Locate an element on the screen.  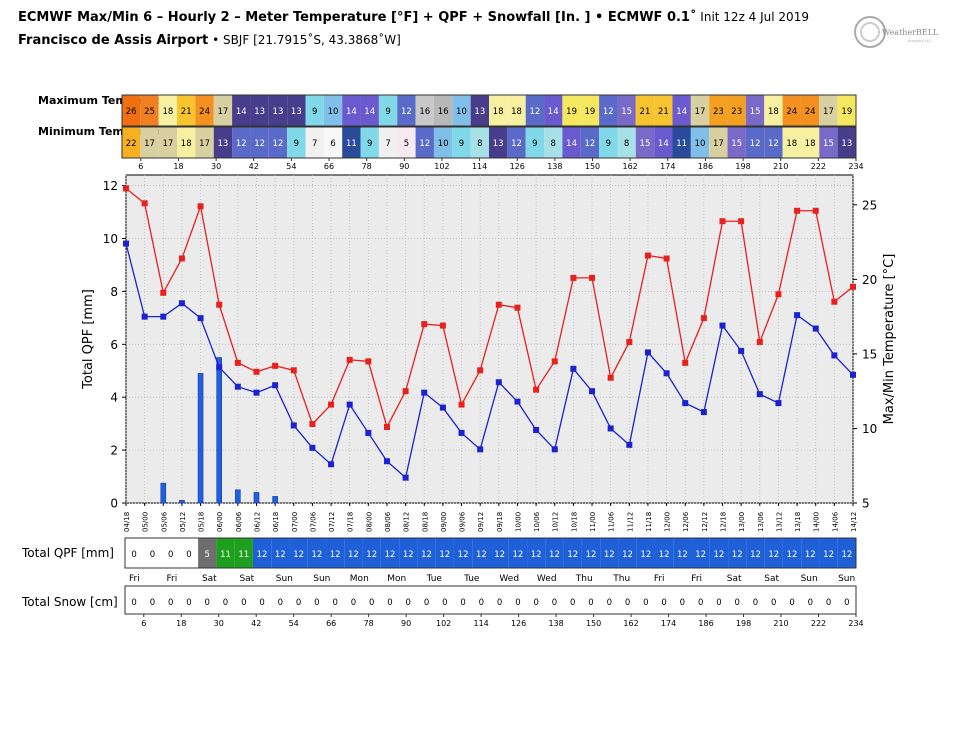
x-tick-label: 09/00 is located at coordinates (444, 522).